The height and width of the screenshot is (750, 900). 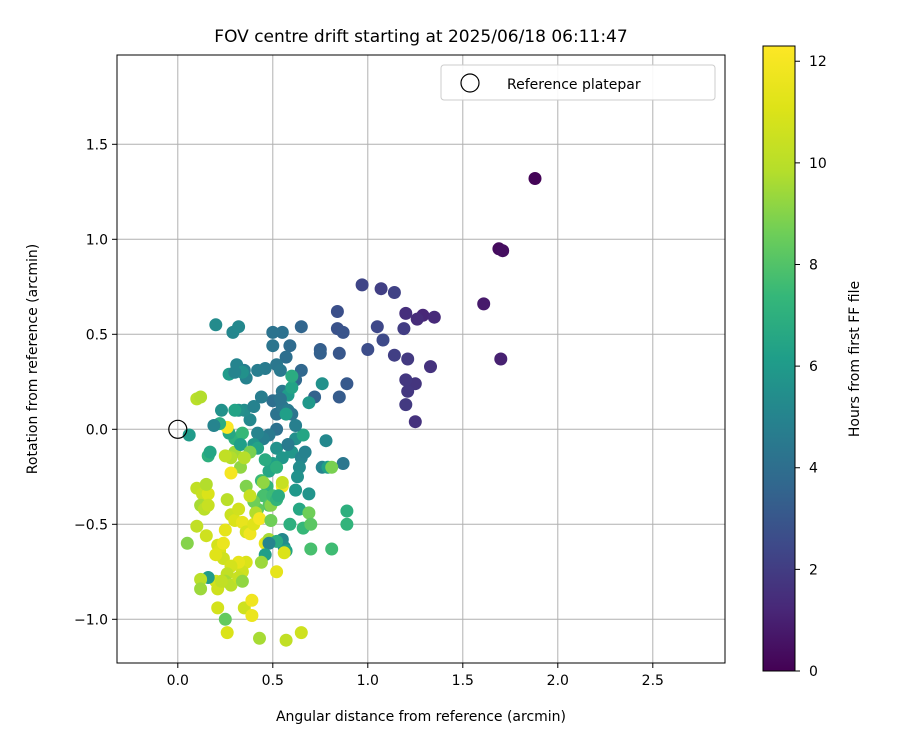 I want to click on colorbar-ticks: 0 2 4 6 8 10 12, so click(x=811, y=367).